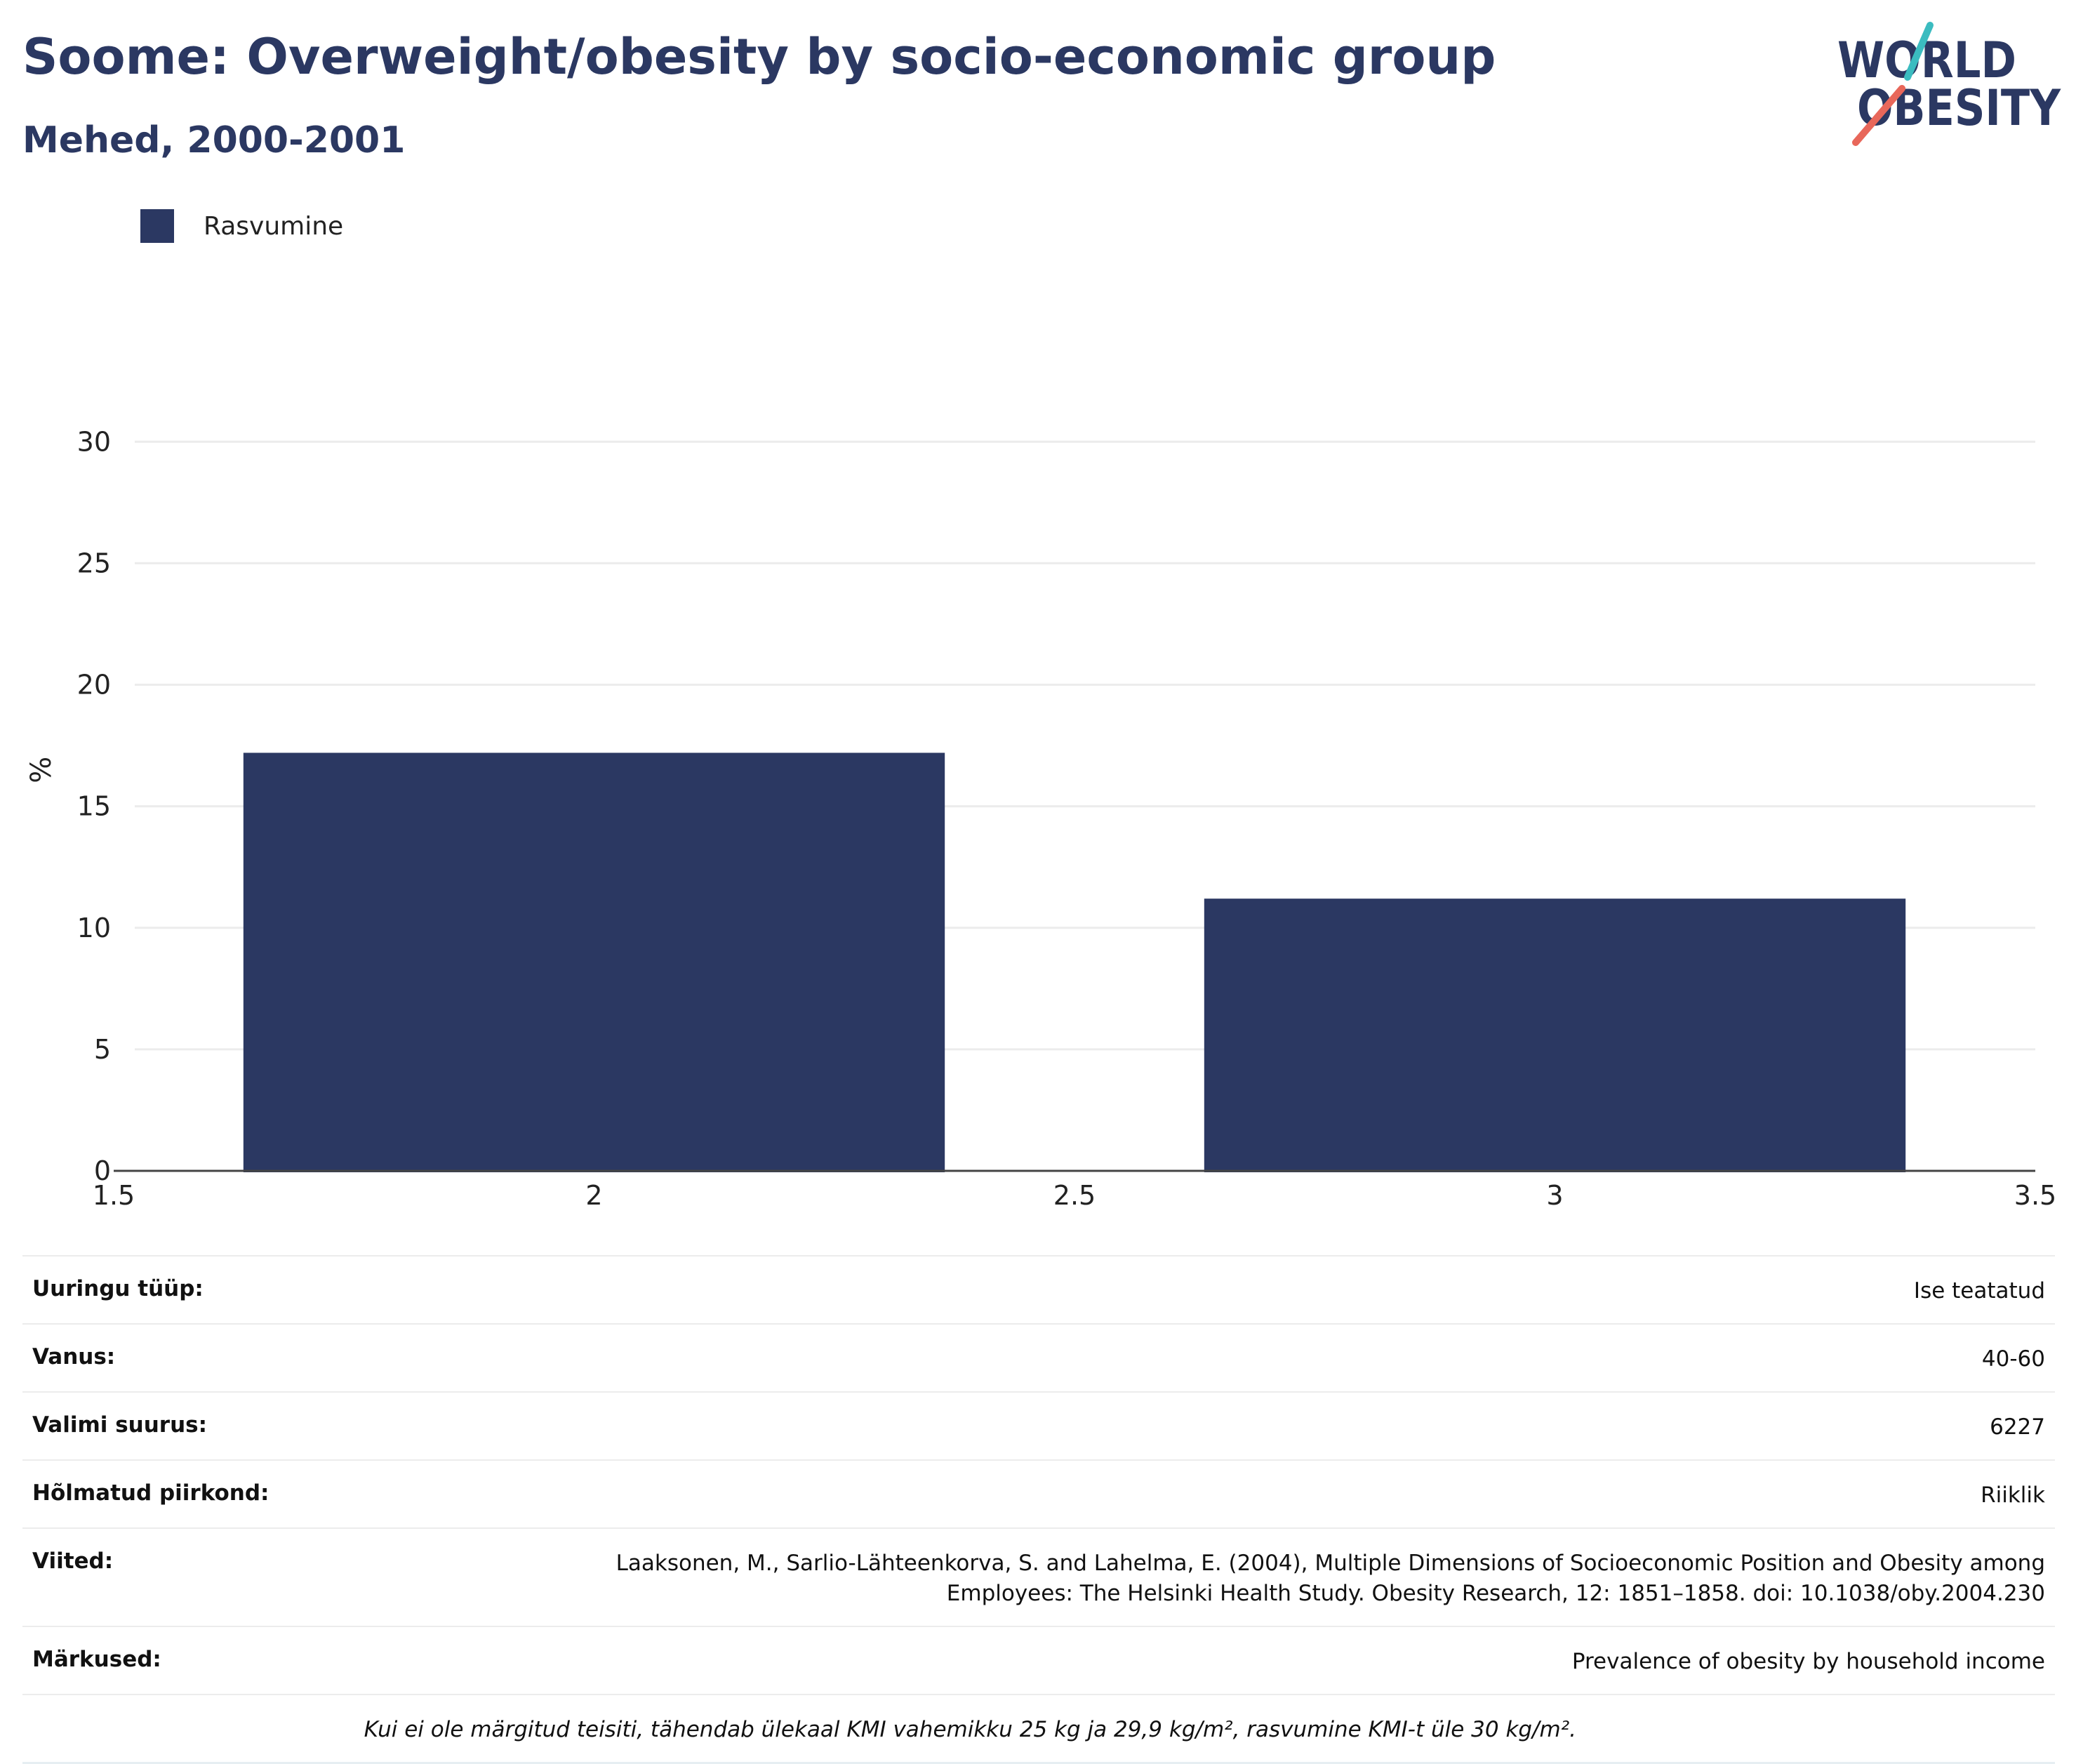 This screenshot has width=2076, height=1764. Describe the element at coordinates (94, 806) in the screenshot. I see `y-tick-label: 15` at that location.